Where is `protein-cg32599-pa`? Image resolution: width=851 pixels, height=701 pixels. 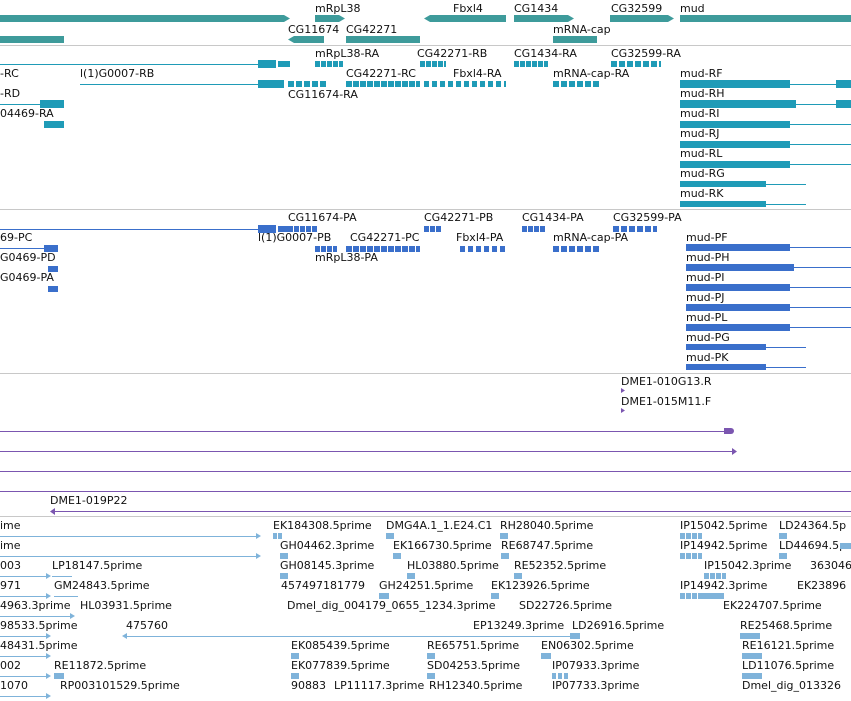 protein-cg32599-pa is located at coordinates (635, 229).